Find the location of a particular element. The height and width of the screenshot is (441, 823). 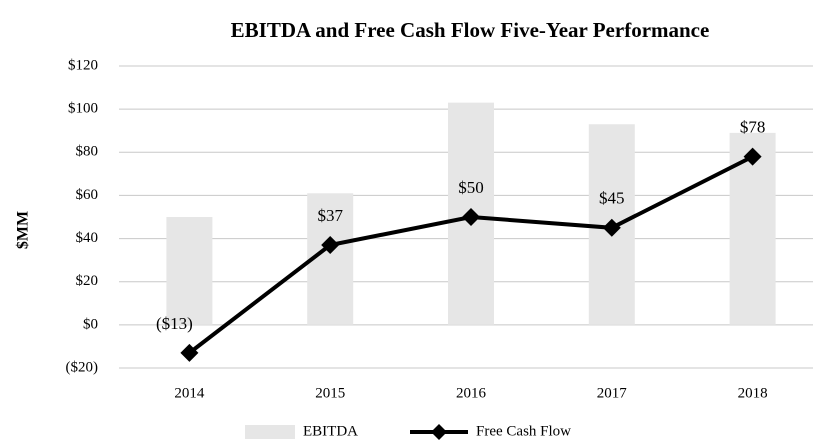

y-tick-label: $120 is located at coordinates (83, 65).